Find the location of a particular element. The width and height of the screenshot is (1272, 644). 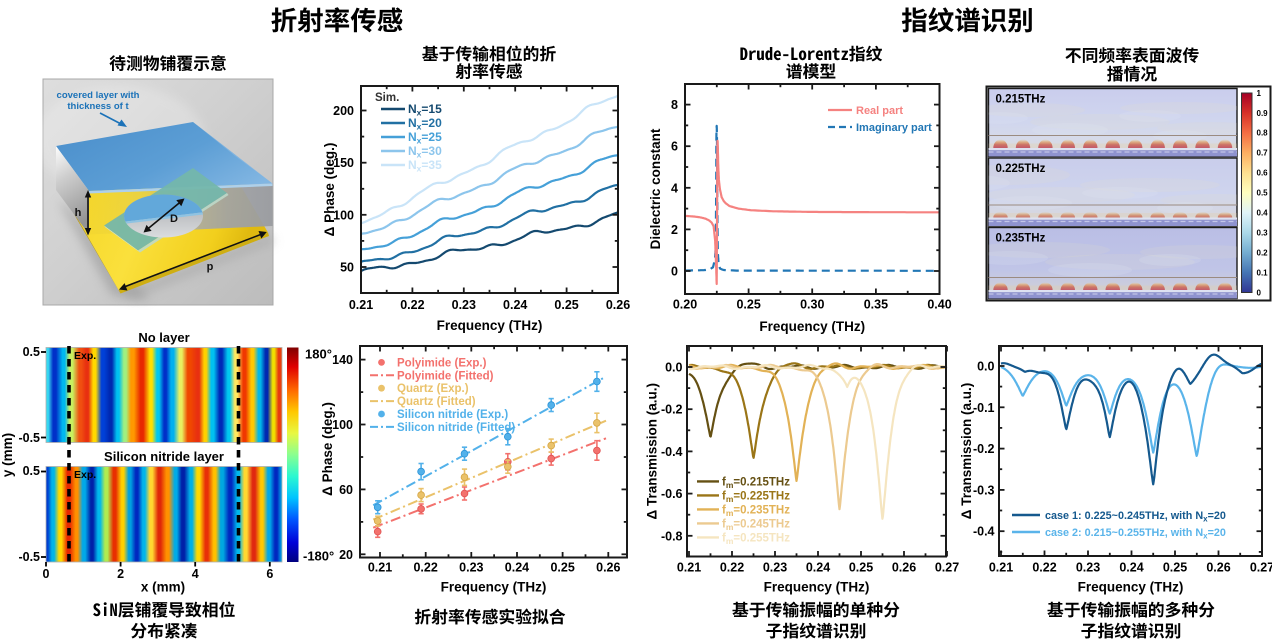

svg-text: 50 is located at coordinates (347, 268).